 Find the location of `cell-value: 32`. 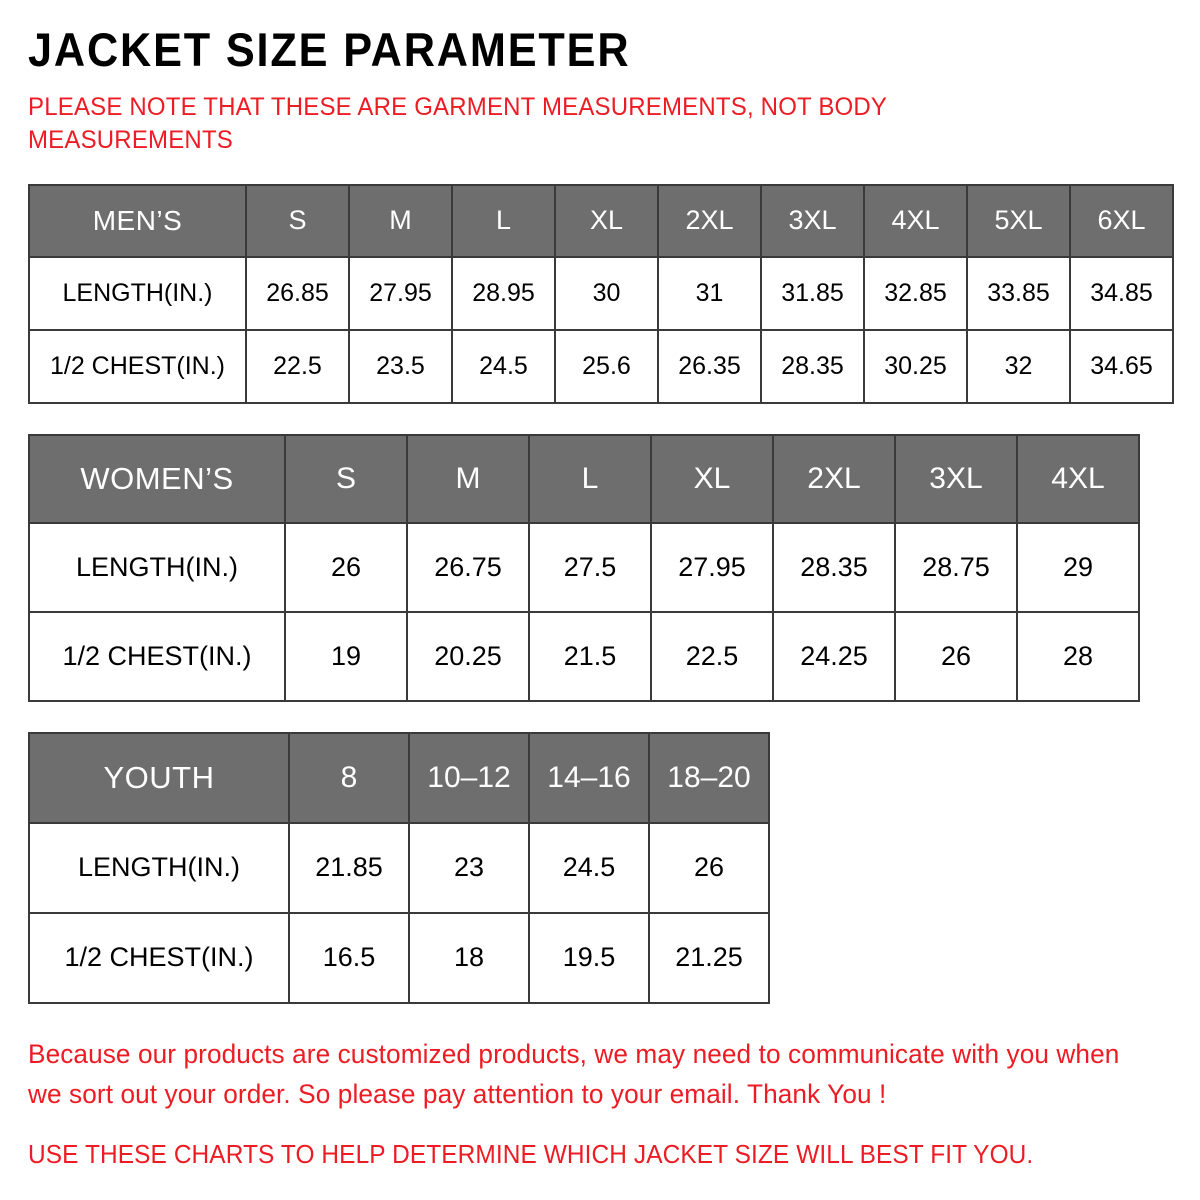

cell-value: 32 is located at coordinates (1018, 366).